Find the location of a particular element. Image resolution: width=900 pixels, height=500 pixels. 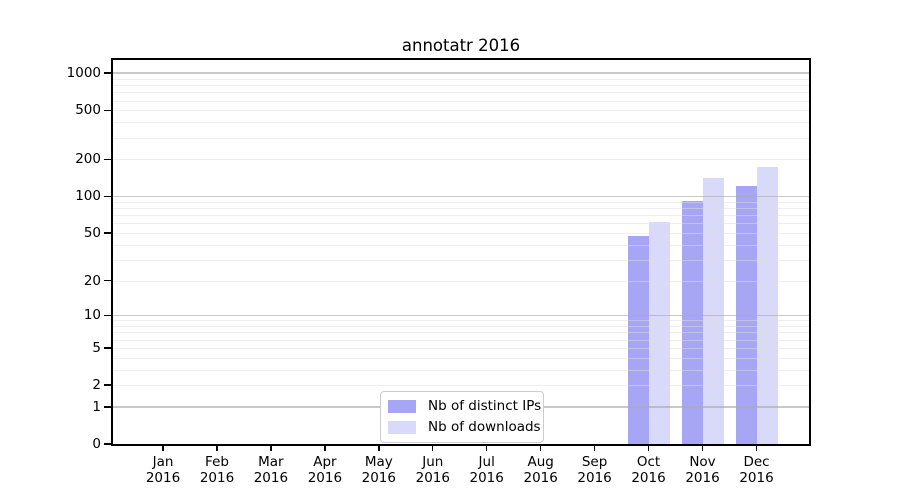

legend-item-distinct-ips: Nb of distinct IPs is located at coordinates (464, 406).